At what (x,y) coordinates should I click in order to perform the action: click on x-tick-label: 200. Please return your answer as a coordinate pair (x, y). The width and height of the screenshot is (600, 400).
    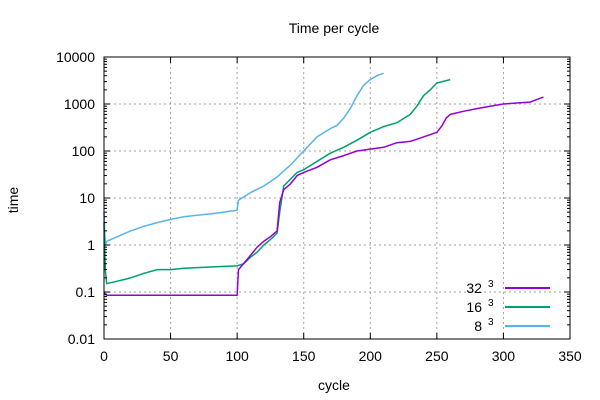
    Looking at the image, I should click on (371, 356).